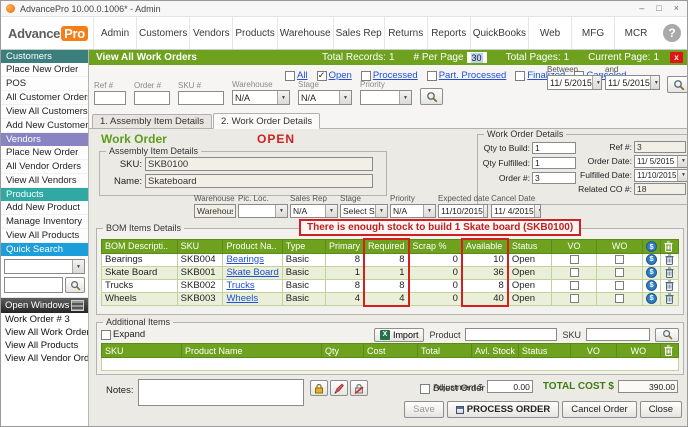 This screenshot has width=688, height=427. I want to click on sidebar-item: POS, so click(44, 84).